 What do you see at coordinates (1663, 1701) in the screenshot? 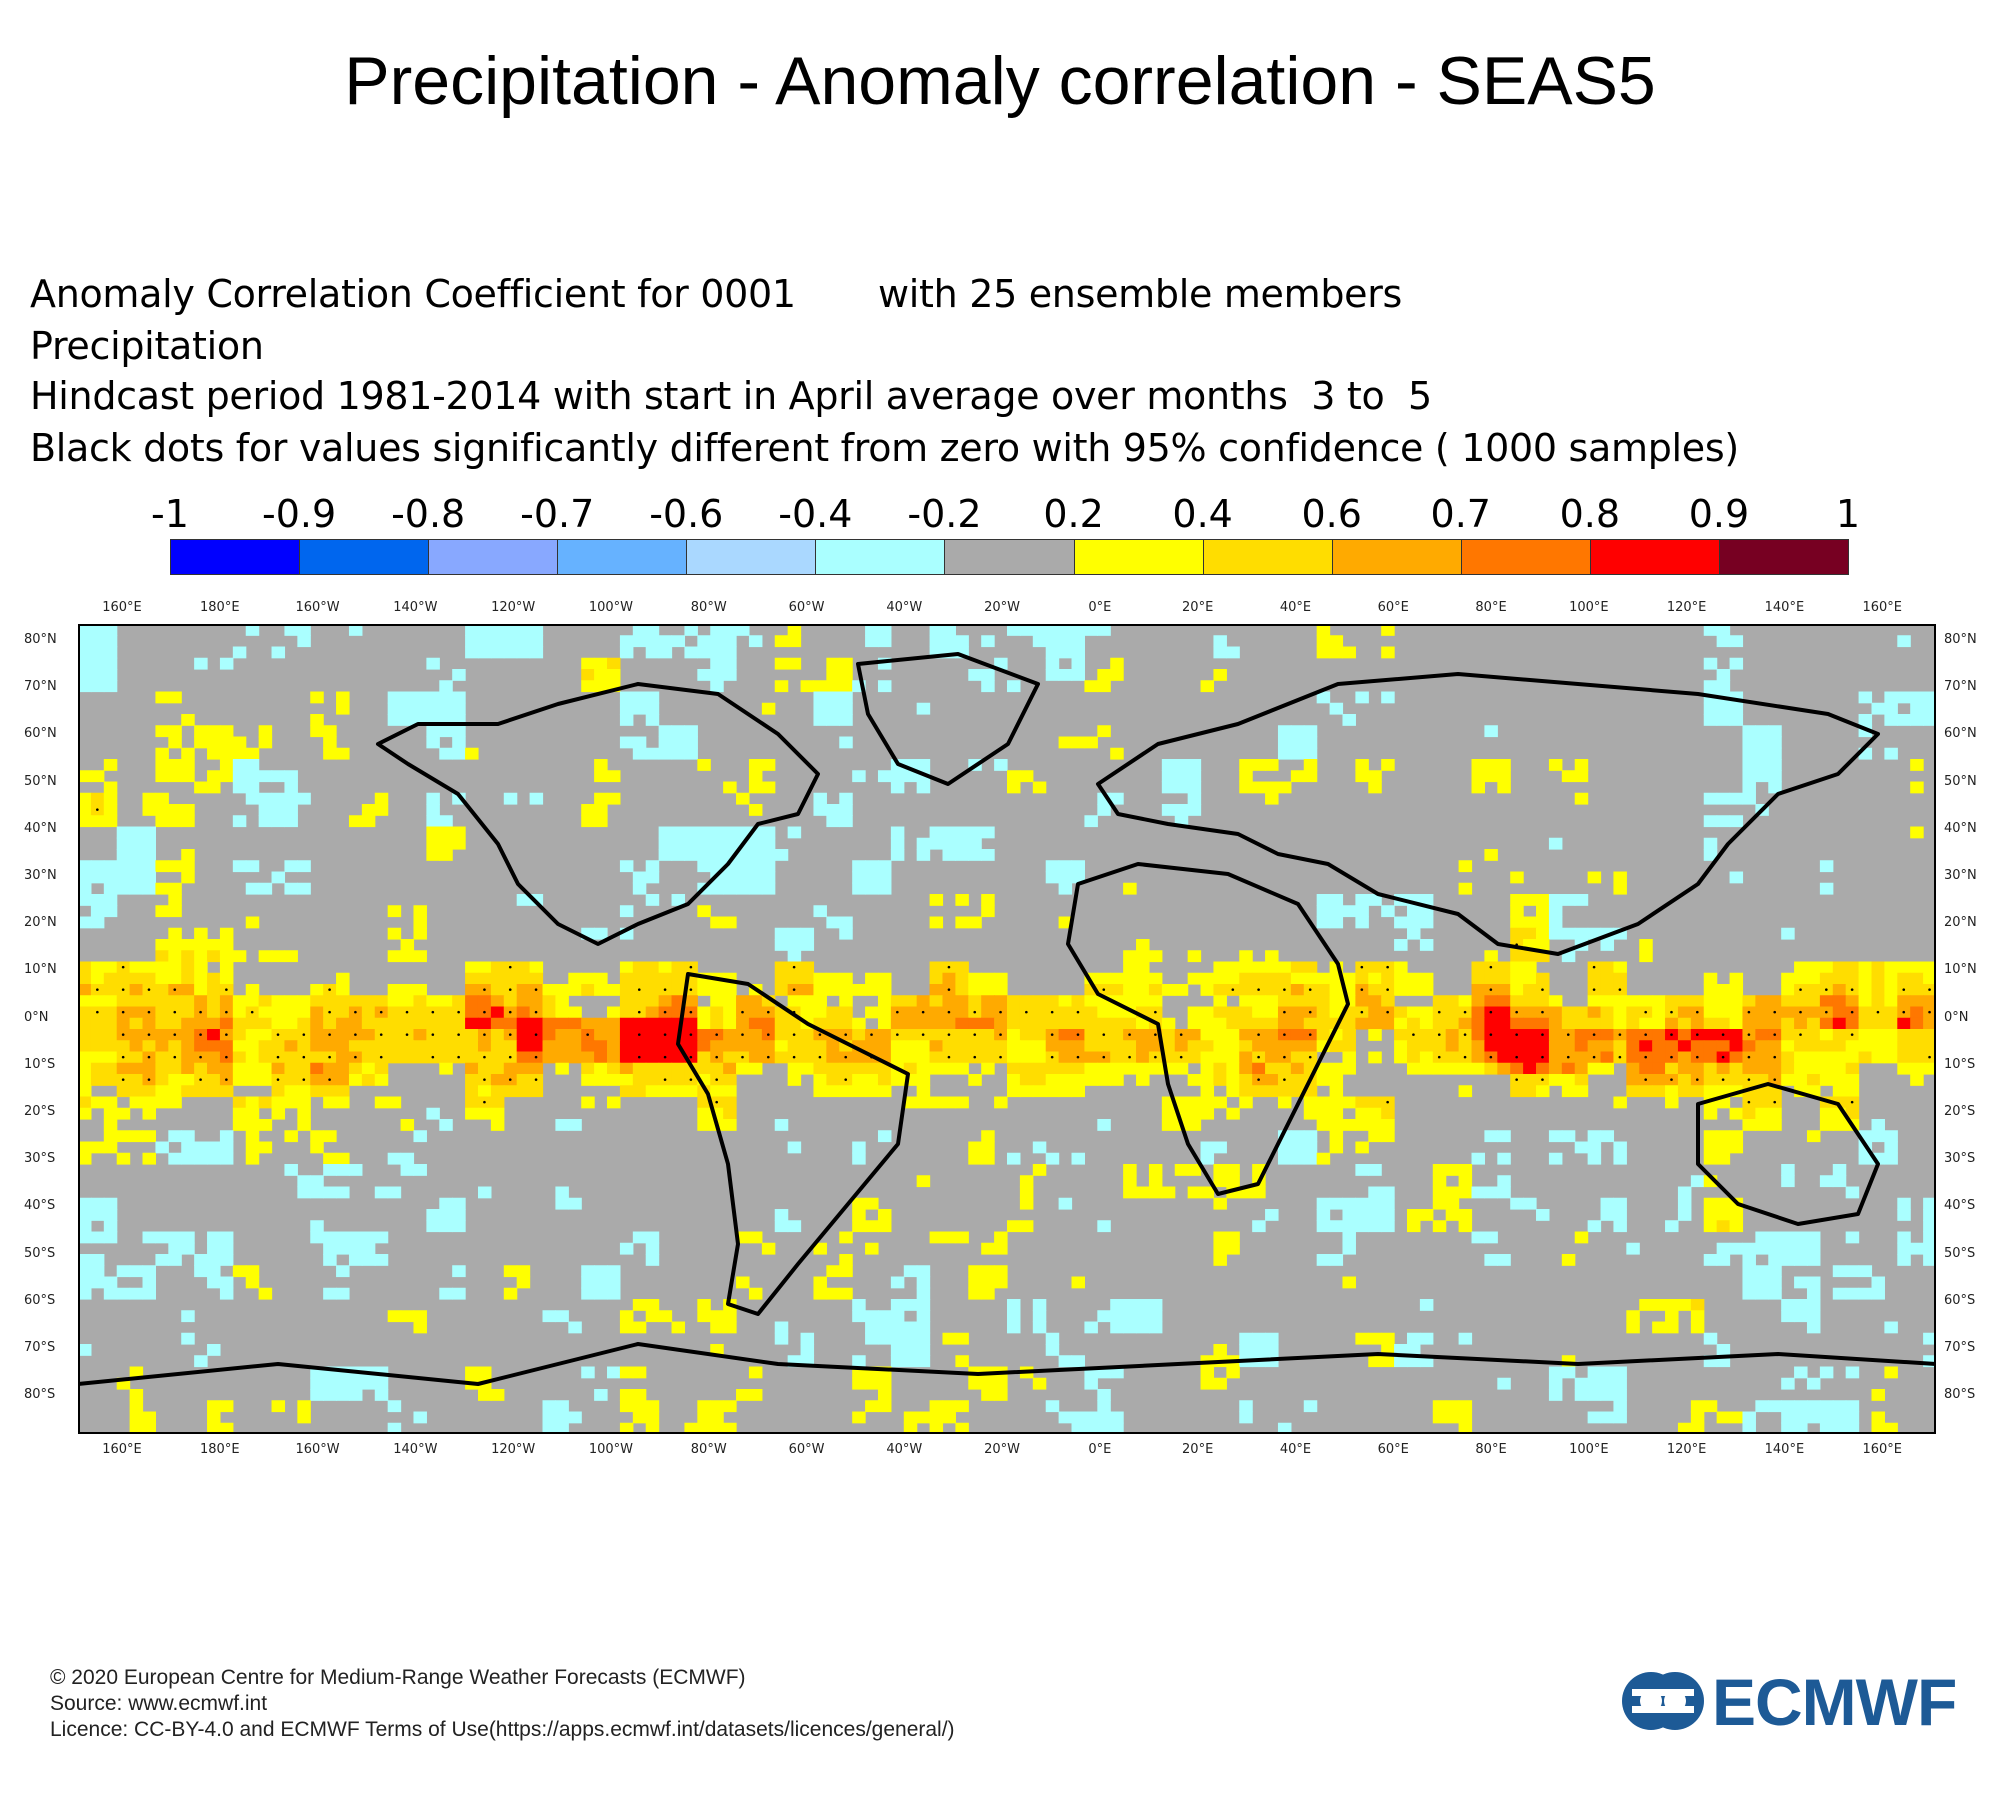
I see `ecmwf-logo-icon` at bounding box center [1663, 1701].